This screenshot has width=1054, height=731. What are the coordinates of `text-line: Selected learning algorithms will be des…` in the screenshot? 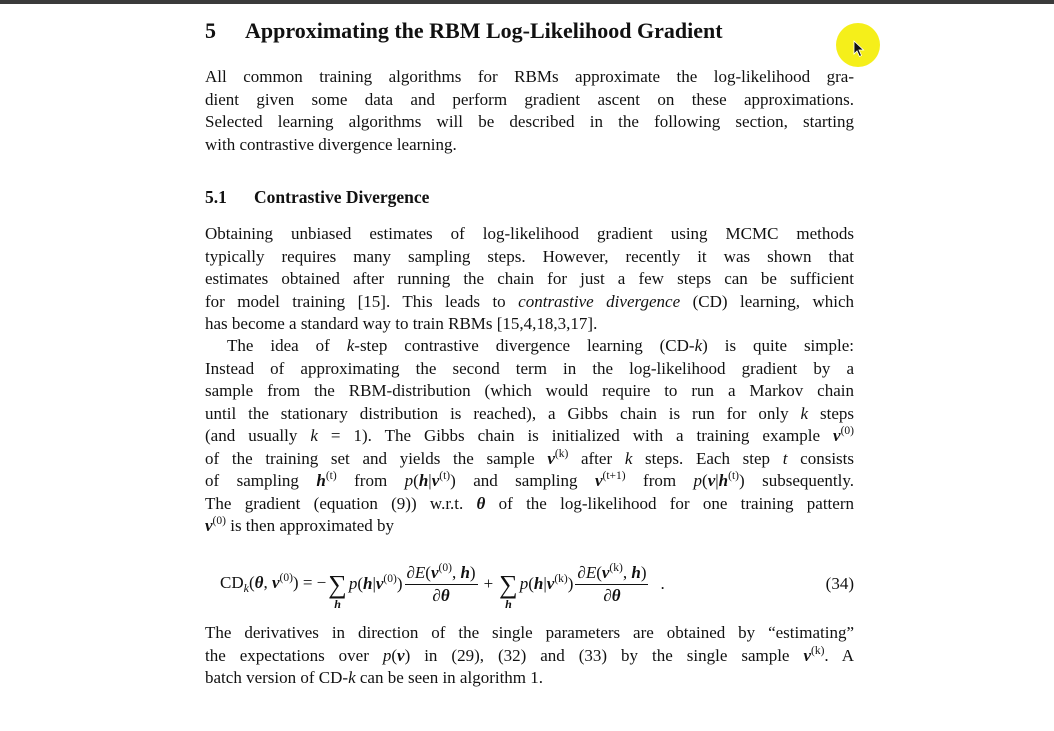 It's located at (529, 122).